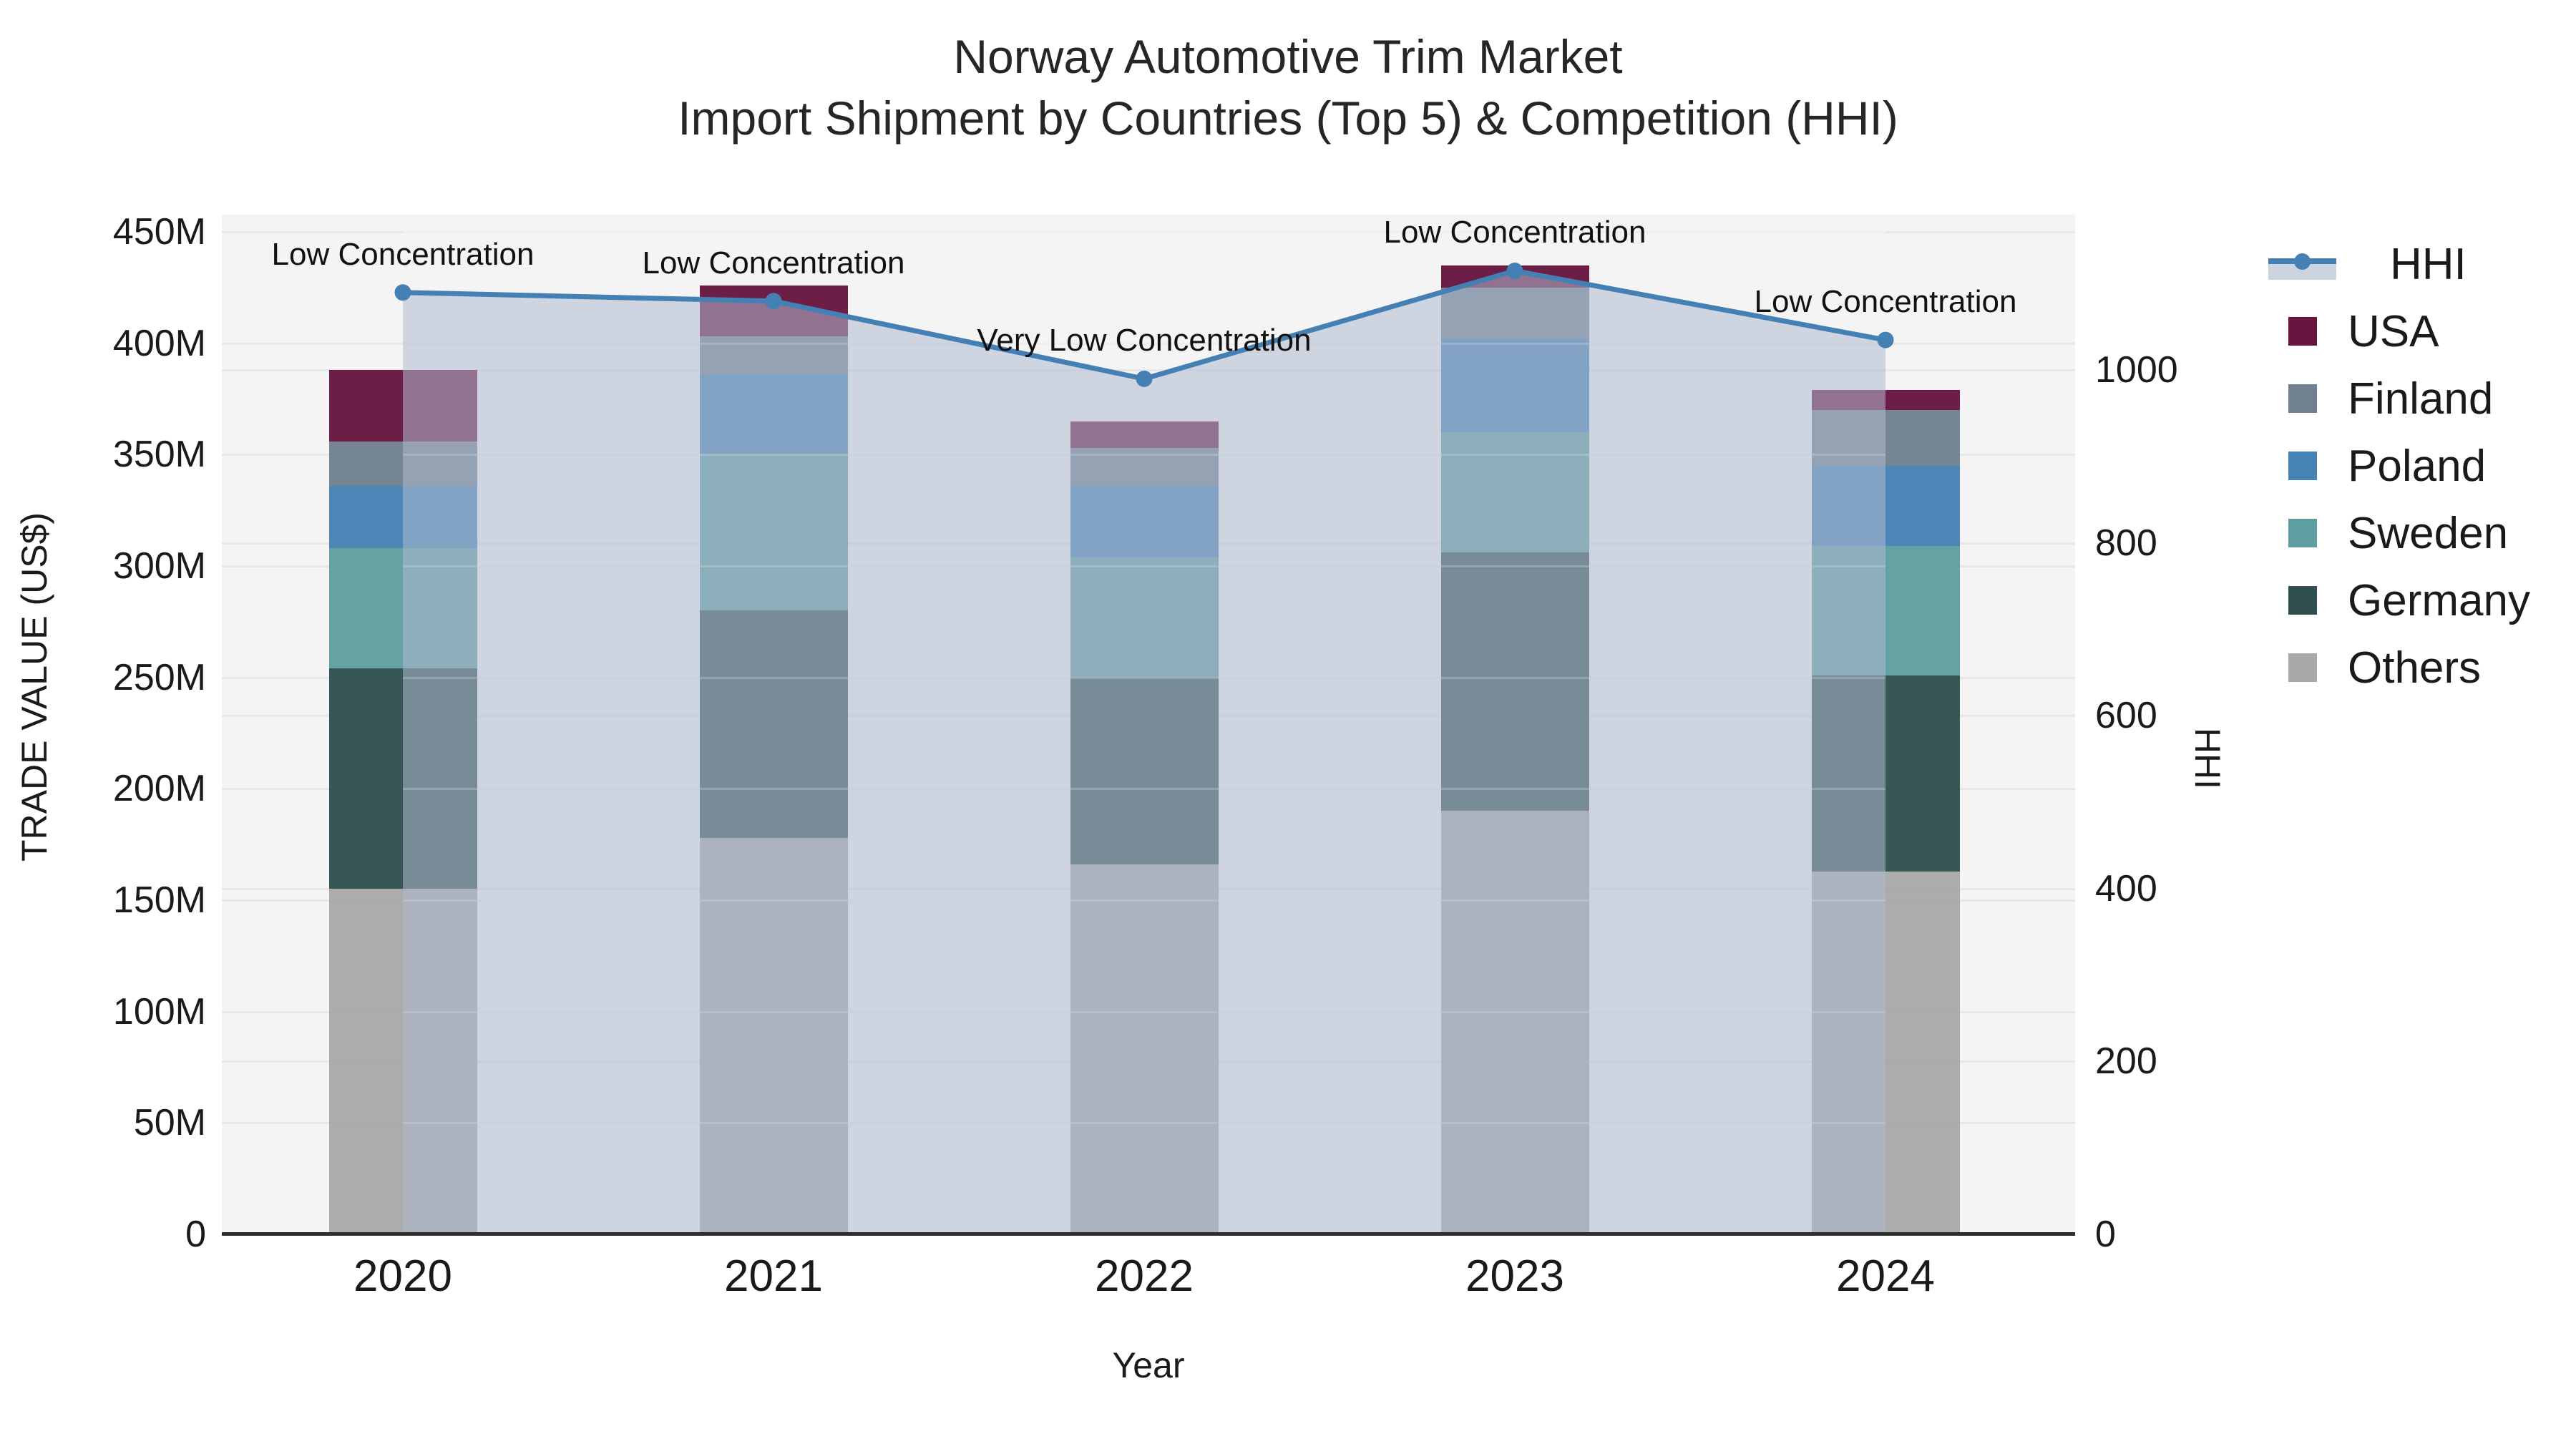 Image resolution: width=2576 pixels, height=1449 pixels. Describe the element at coordinates (2126, 543) in the screenshot. I see `right-tick-800: 800` at that location.